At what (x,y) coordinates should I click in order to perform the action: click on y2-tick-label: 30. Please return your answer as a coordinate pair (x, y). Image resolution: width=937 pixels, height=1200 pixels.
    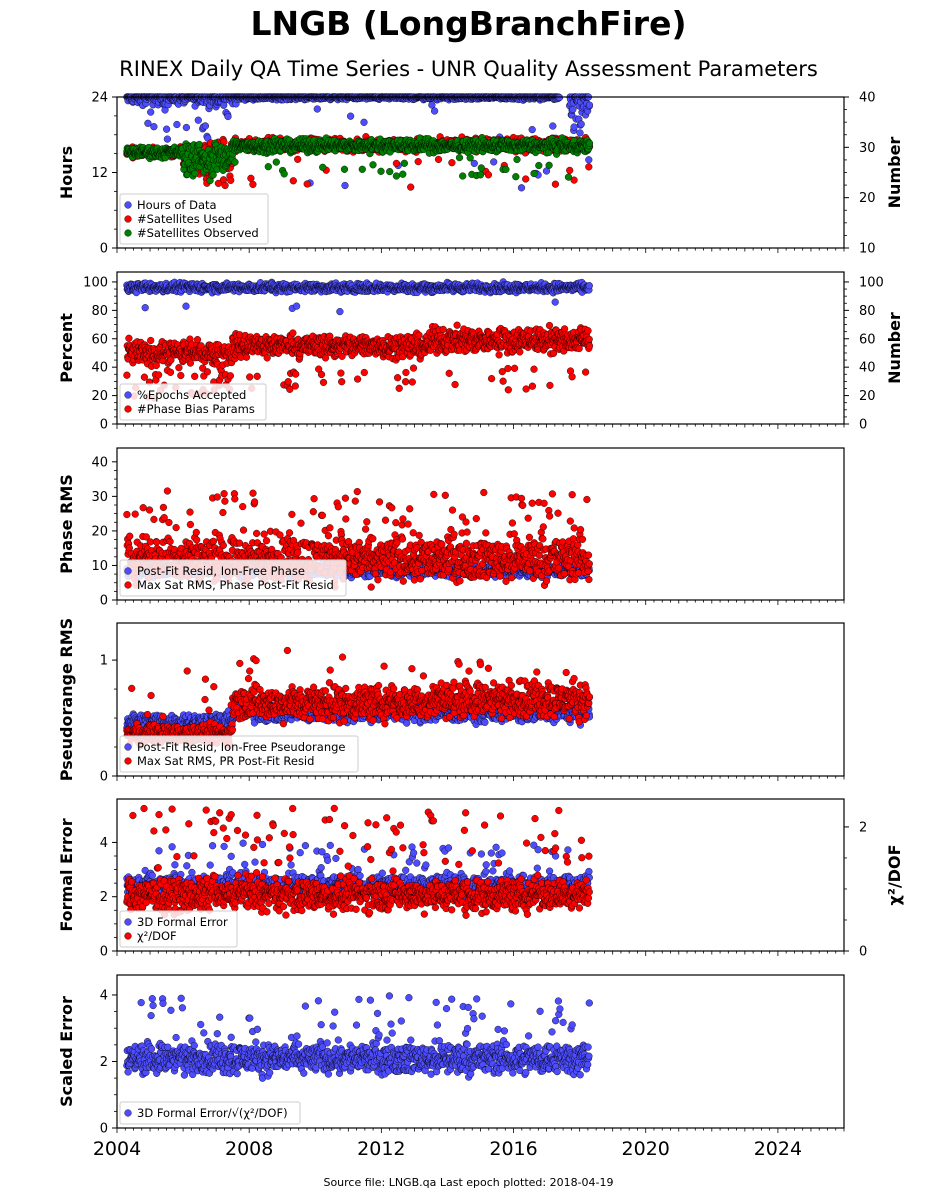
    Looking at the image, I should click on (867, 148).